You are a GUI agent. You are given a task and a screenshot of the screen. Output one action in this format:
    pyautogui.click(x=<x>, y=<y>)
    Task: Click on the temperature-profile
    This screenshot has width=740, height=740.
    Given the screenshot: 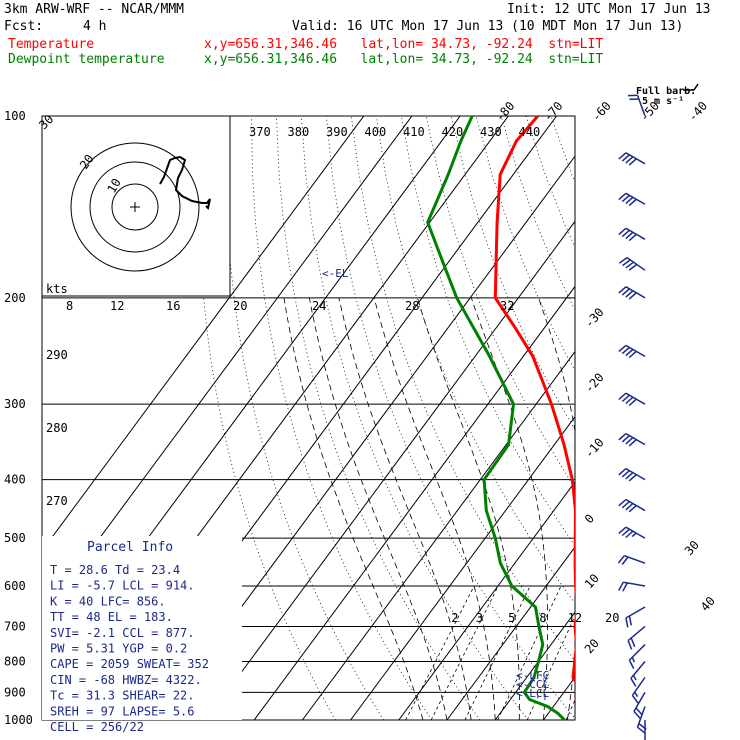 What is the action you would take?
    pyautogui.click(x=534, y=409)
    